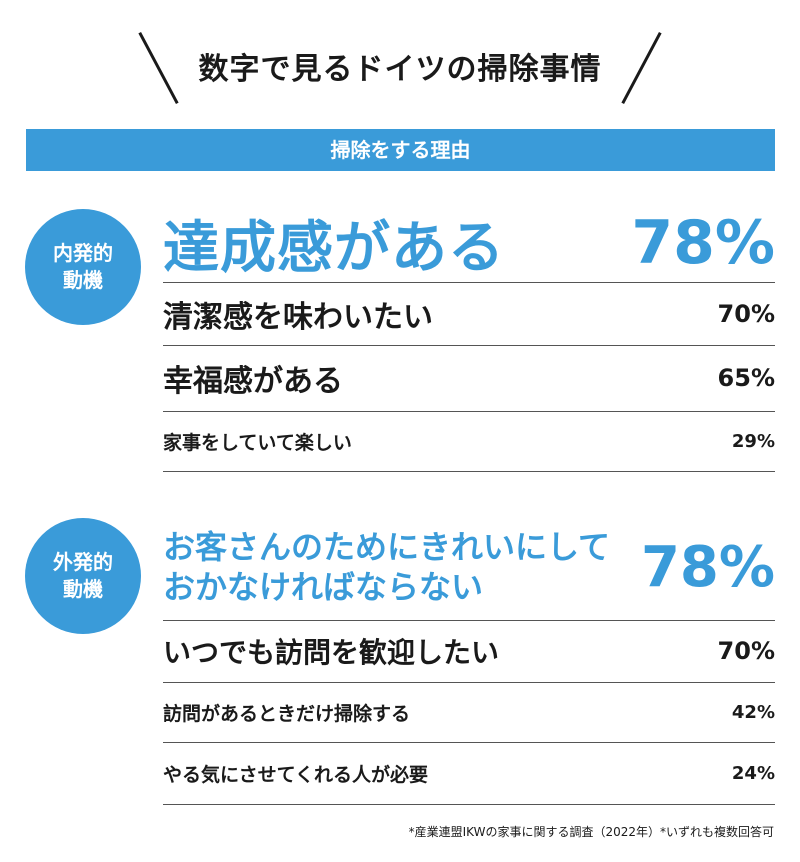  Describe the element at coordinates (253, 381) in the screenshot. I see `row-label: 幸福感がある` at that location.